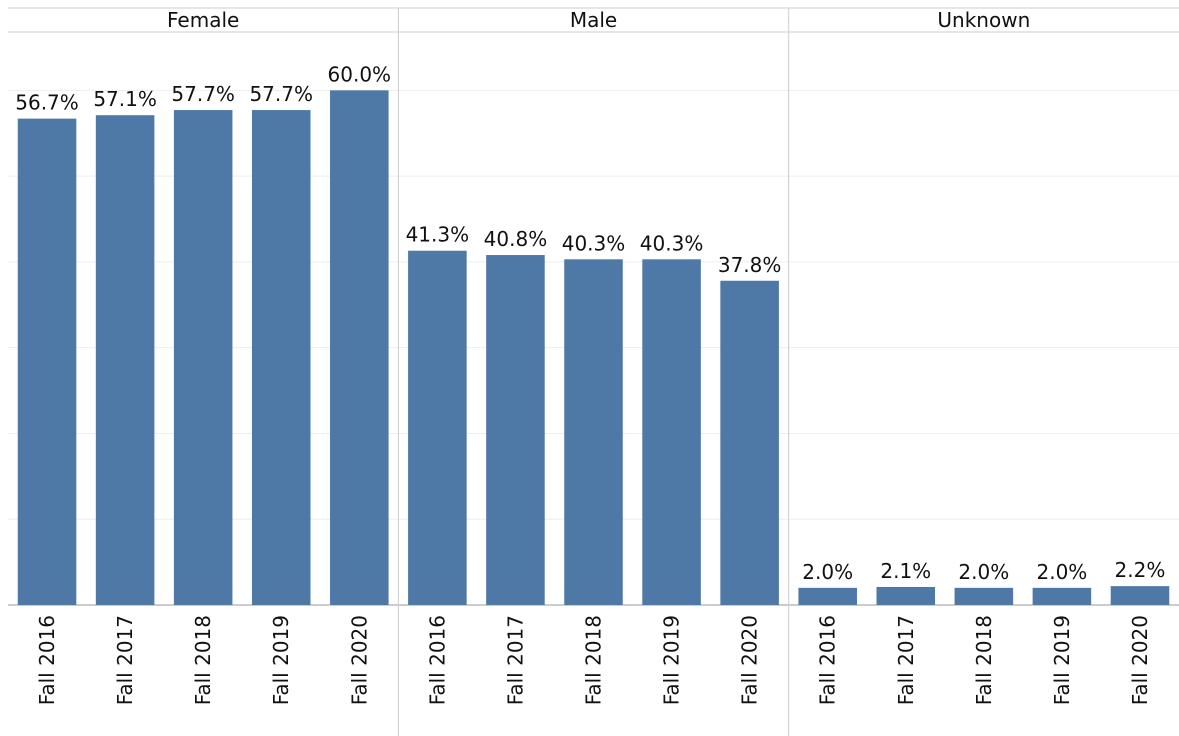 The image size is (1179, 736). I want to click on facet-title: Male, so click(593, 20).